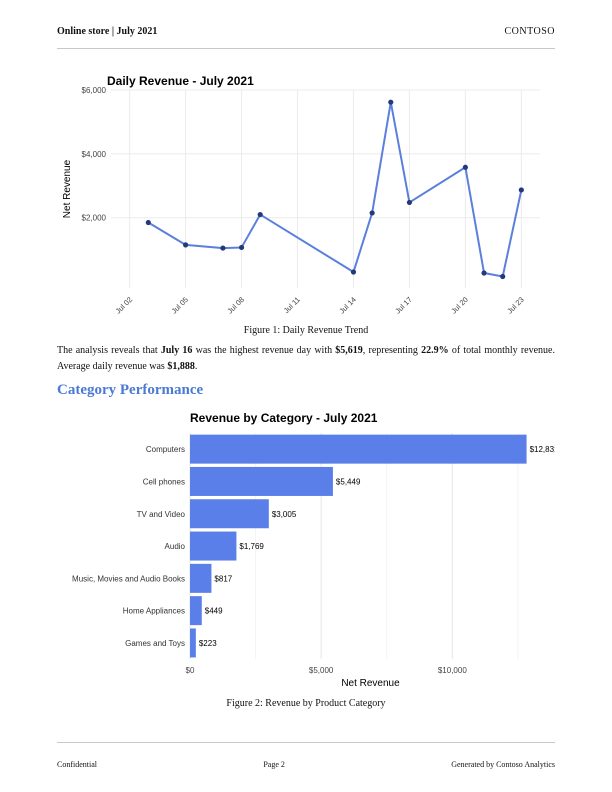  I want to click on section-title: Category Performance, so click(130, 390).